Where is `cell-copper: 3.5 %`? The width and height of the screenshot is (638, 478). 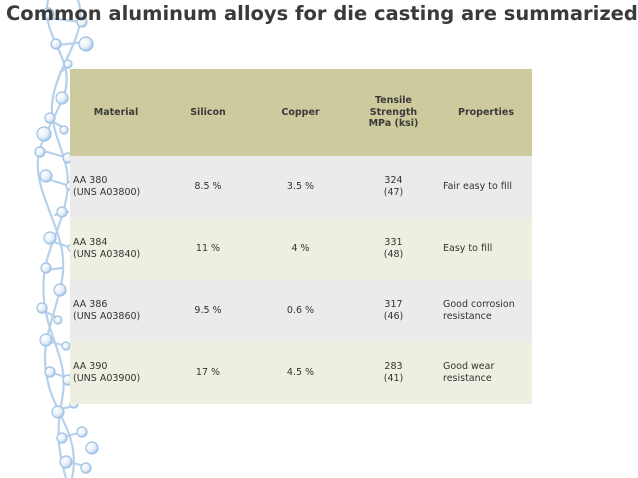 cell-copper: 3.5 % is located at coordinates (300, 187).